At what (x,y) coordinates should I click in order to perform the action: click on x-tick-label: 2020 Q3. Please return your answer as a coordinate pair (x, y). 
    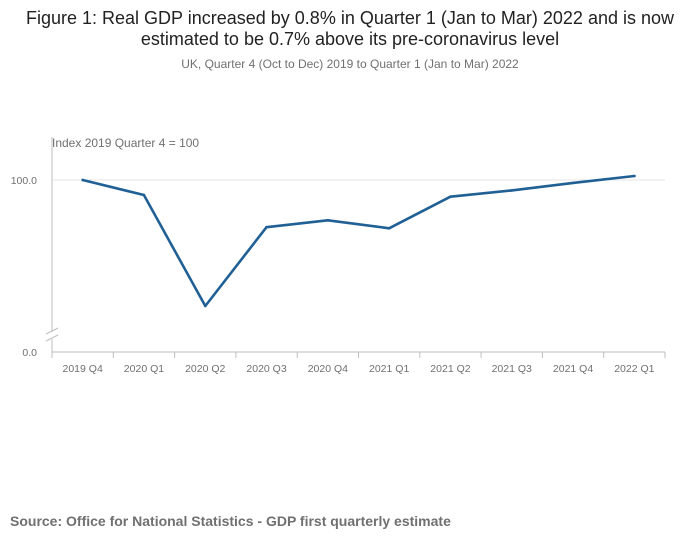
    Looking at the image, I should click on (266, 369).